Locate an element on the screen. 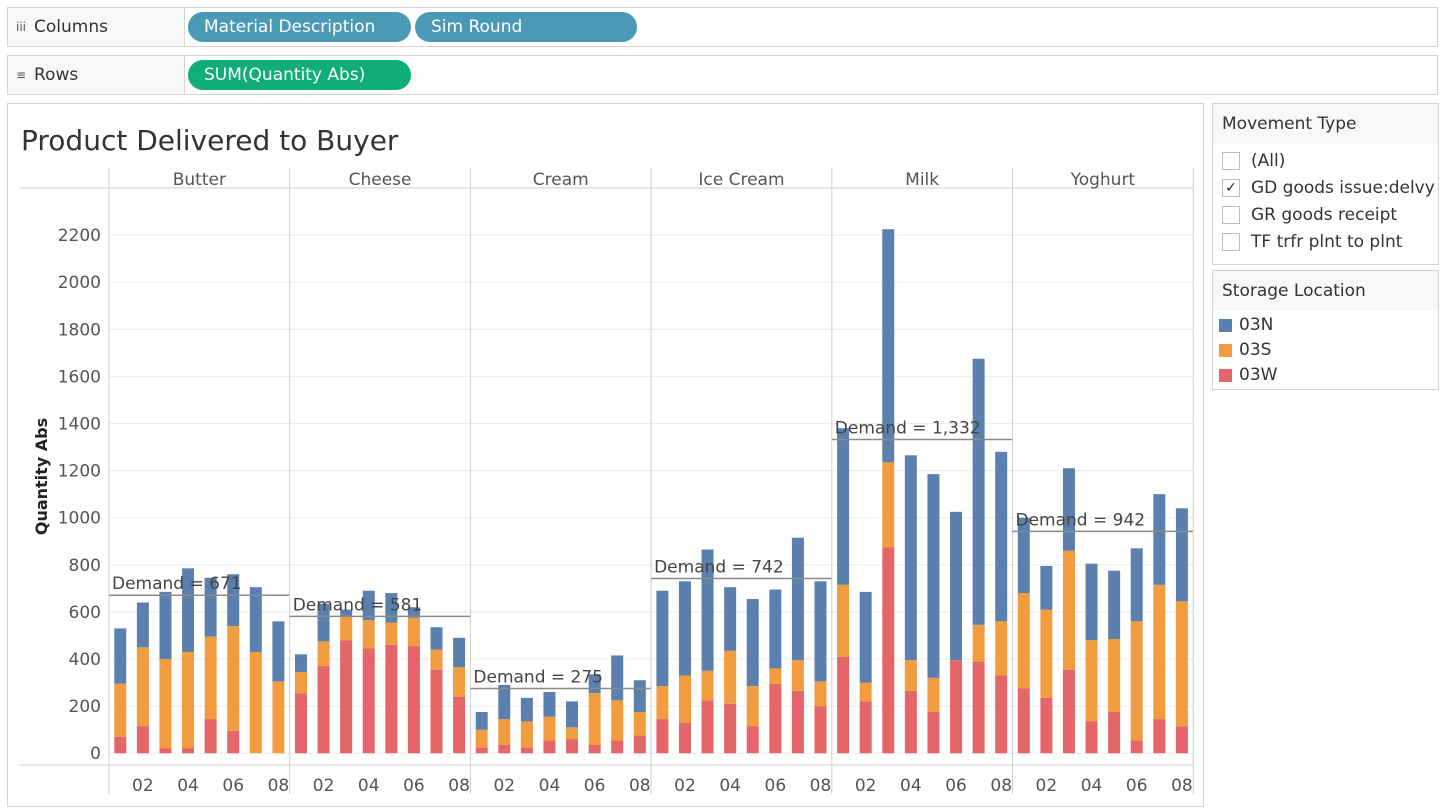  pill-sim-round: Sim Round is located at coordinates (526, 27).